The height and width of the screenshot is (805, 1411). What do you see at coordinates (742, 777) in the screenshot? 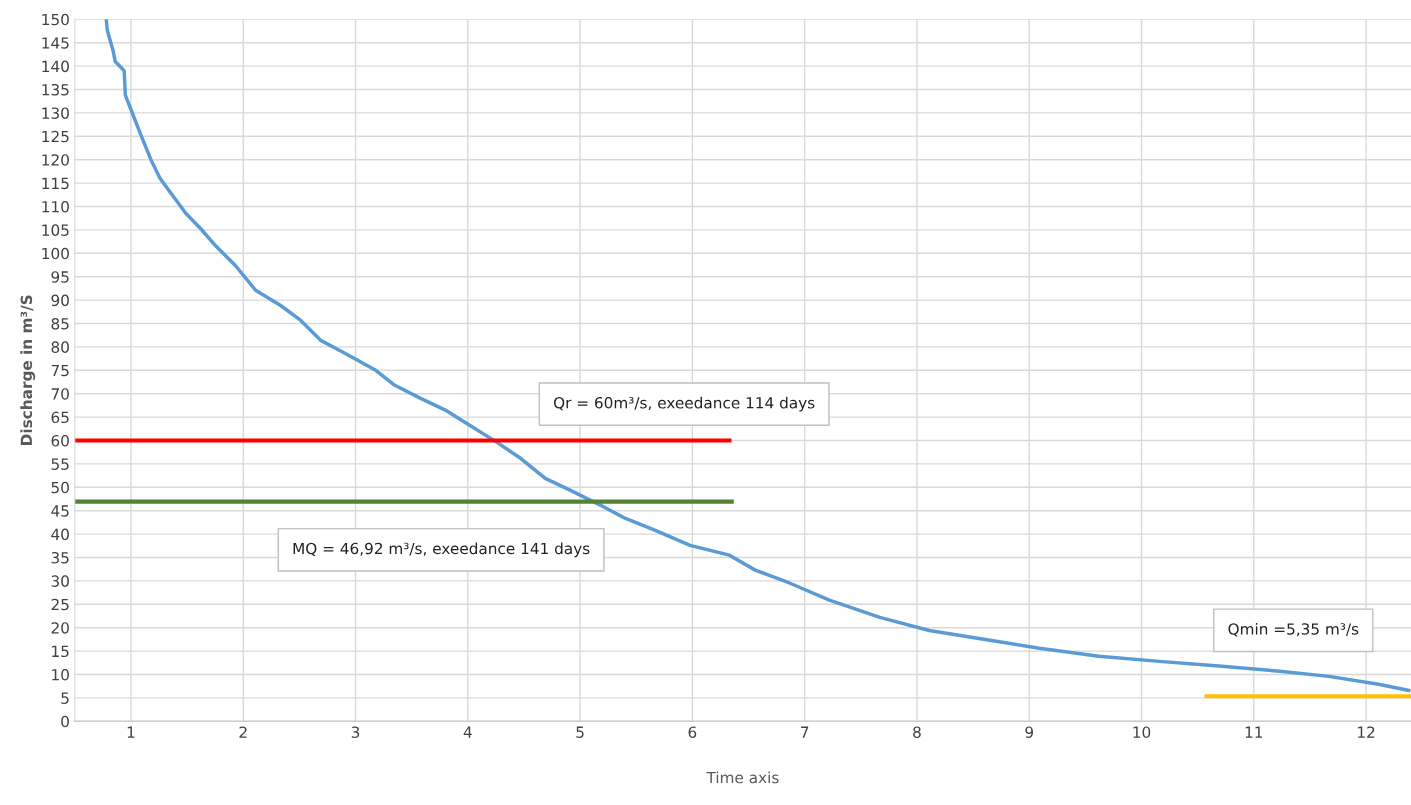
I see `x-axis-title: Time axis` at bounding box center [742, 777].